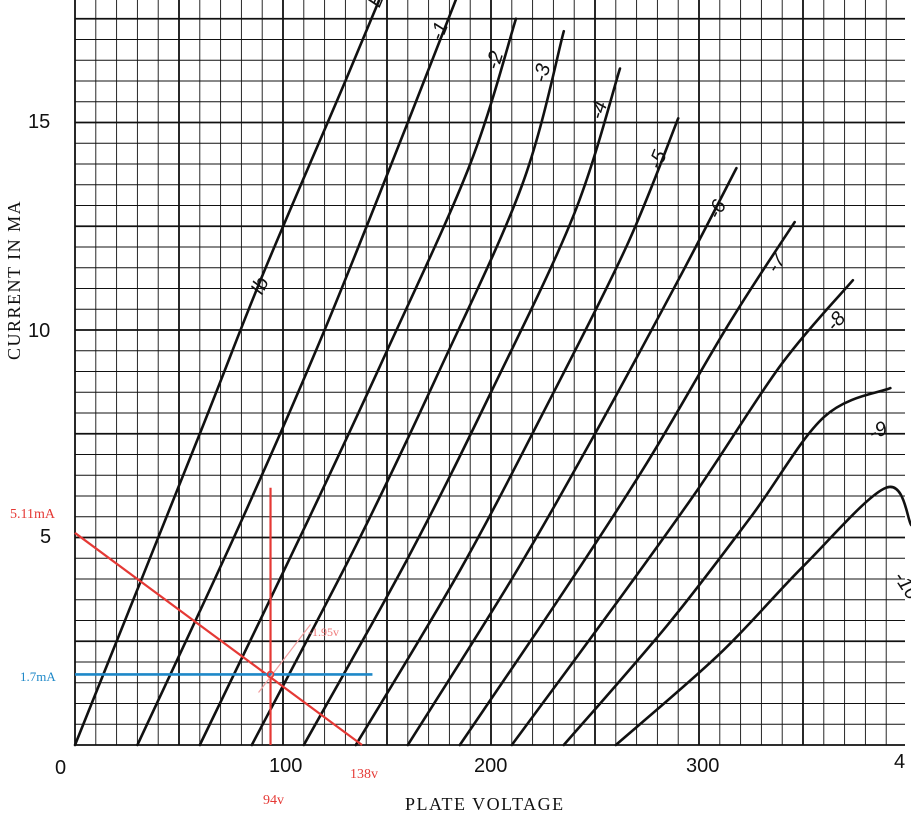  What do you see at coordinates (38, 676) in the screenshot?
I see `op-current-label: 1.7mA` at bounding box center [38, 676].